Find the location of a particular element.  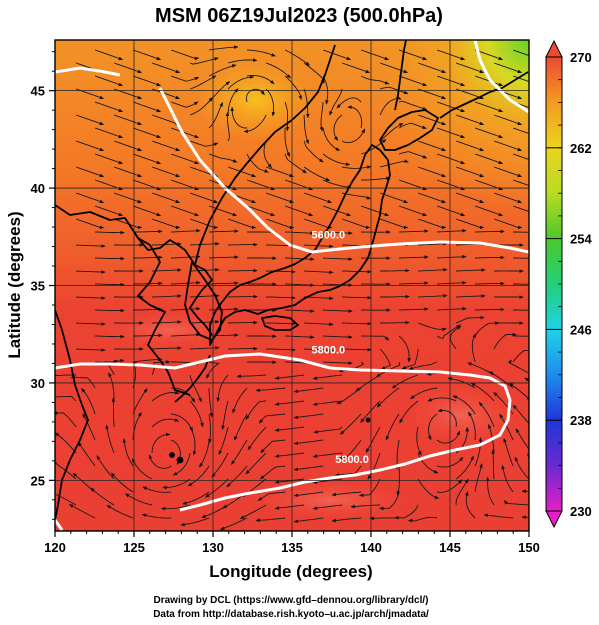

y-tick-label-2: 35 is located at coordinates (38, 286).